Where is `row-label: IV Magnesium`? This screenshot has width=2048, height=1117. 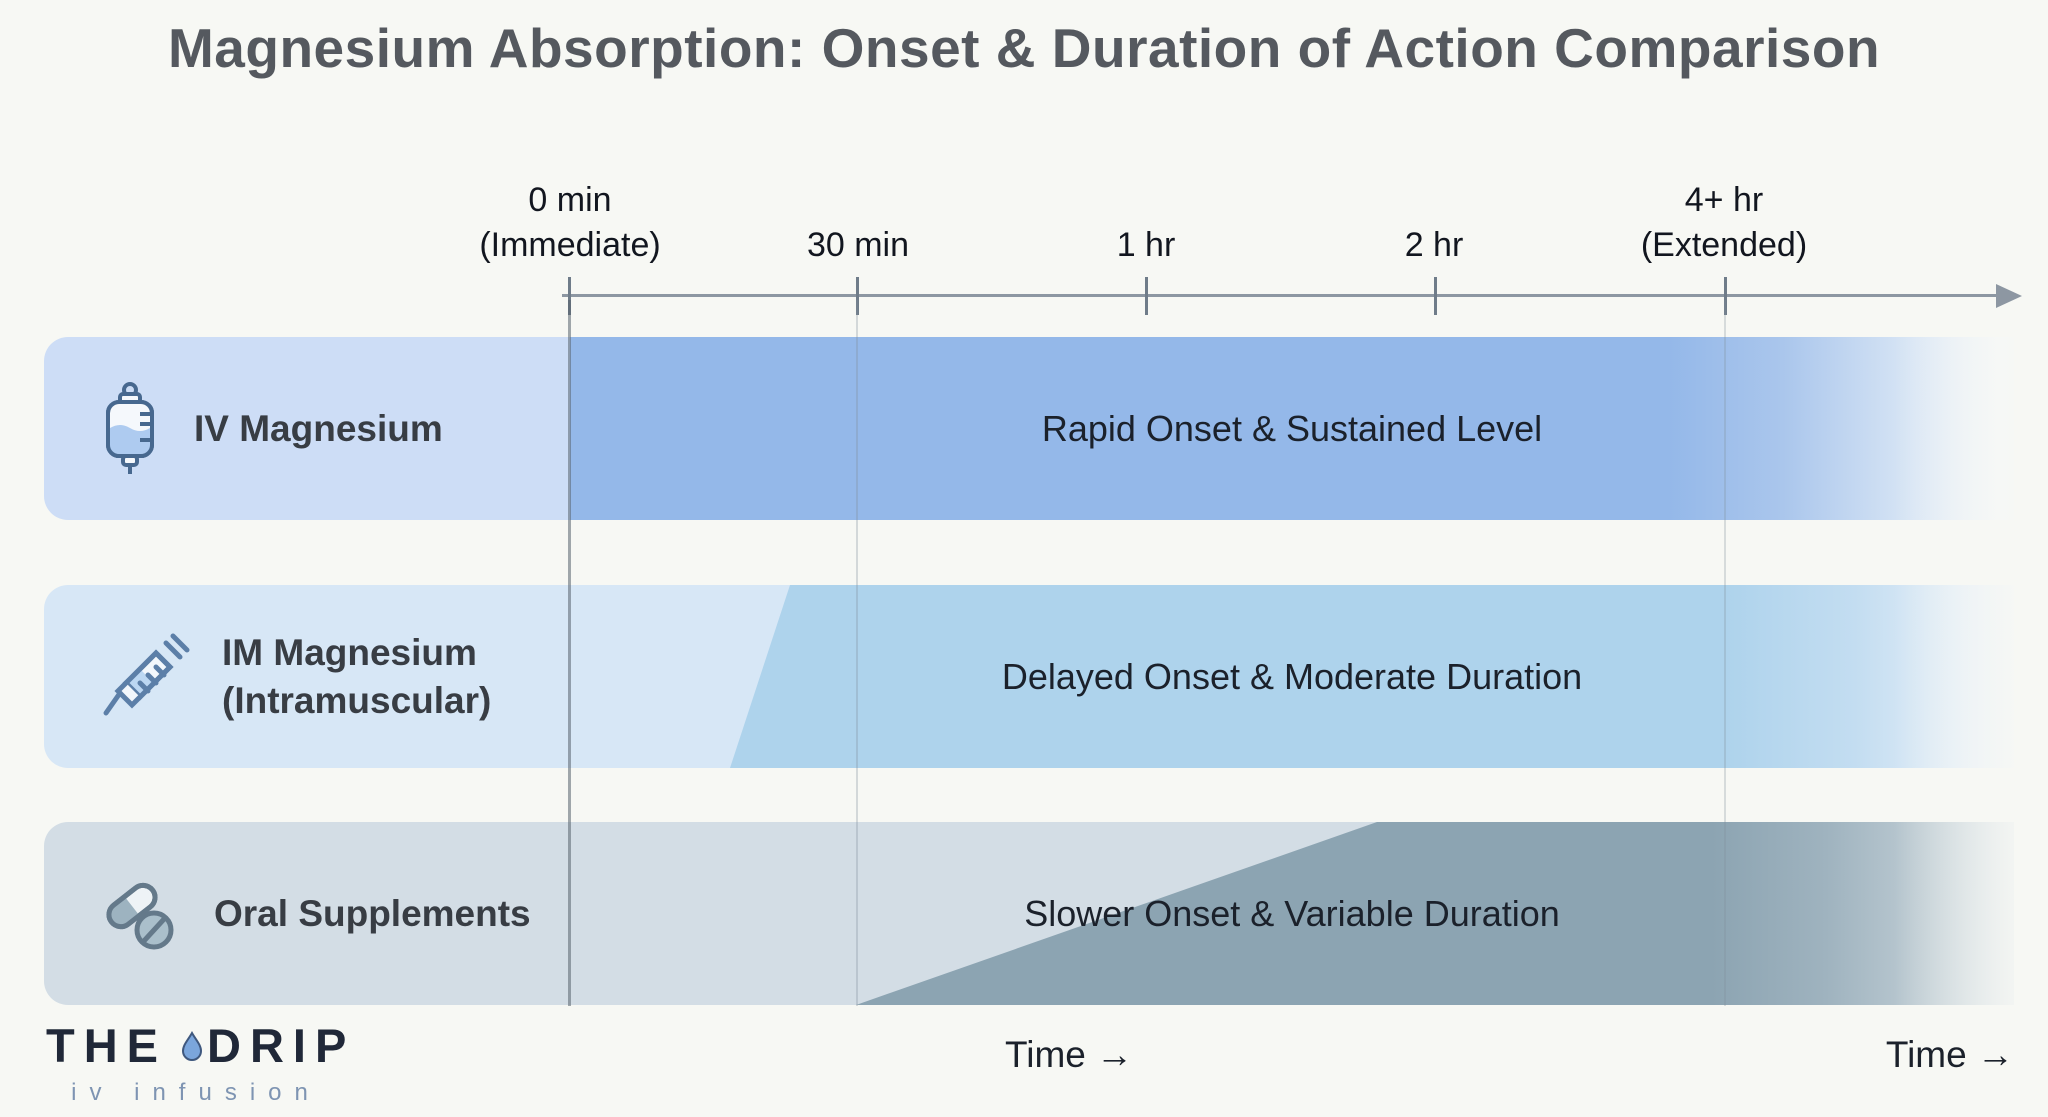
row-label: IV Magnesium is located at coordinates (318, 429).